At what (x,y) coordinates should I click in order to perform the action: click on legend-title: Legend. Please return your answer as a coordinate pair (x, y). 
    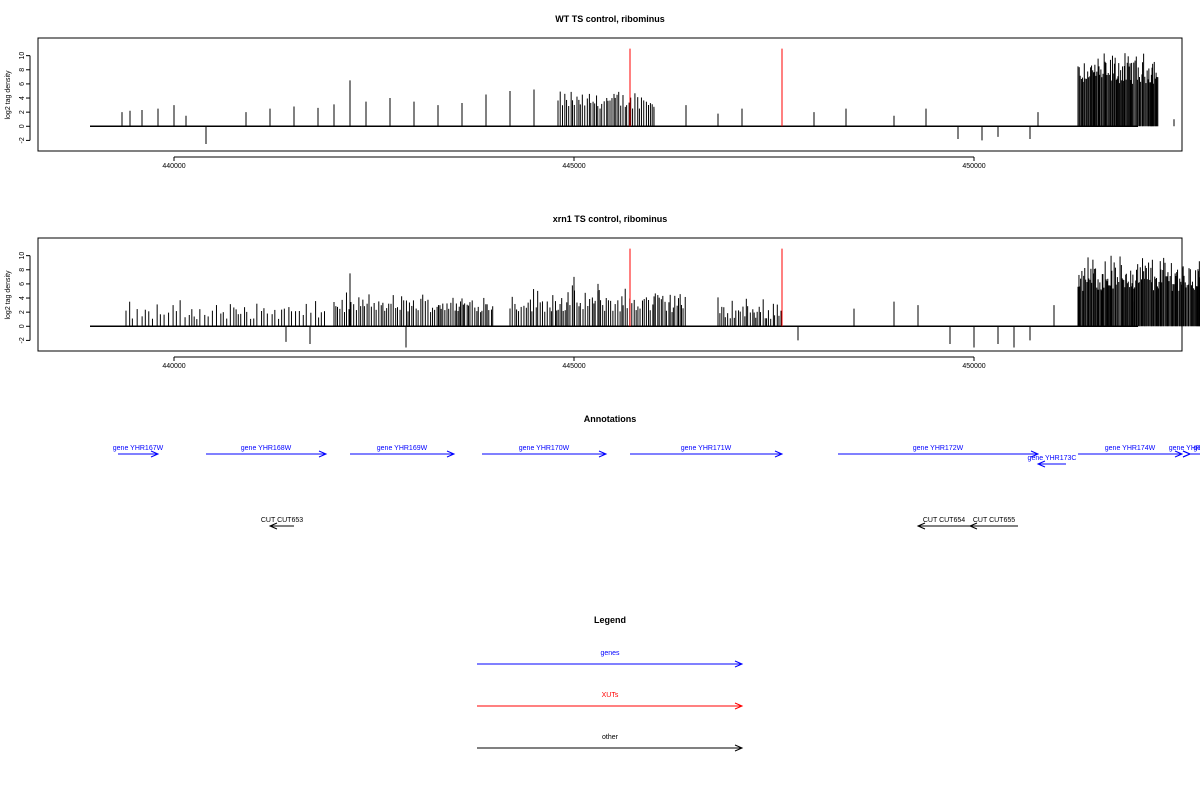
    Looking at the image, I should click on (610, 620).